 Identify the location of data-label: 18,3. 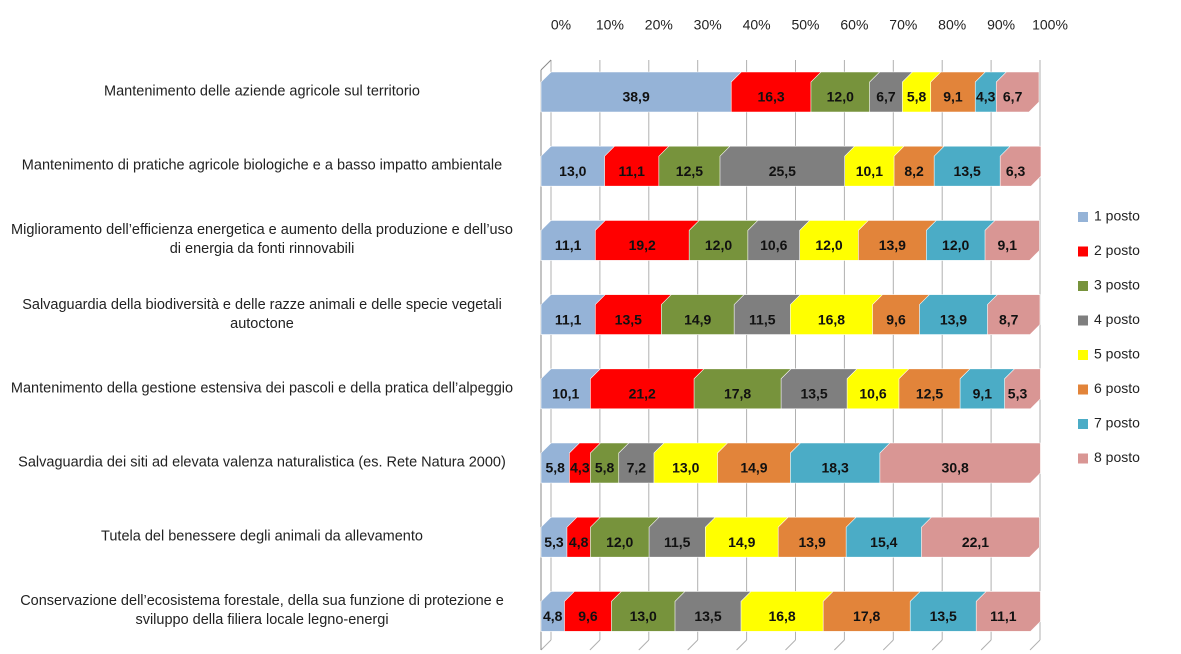
(835, 468).